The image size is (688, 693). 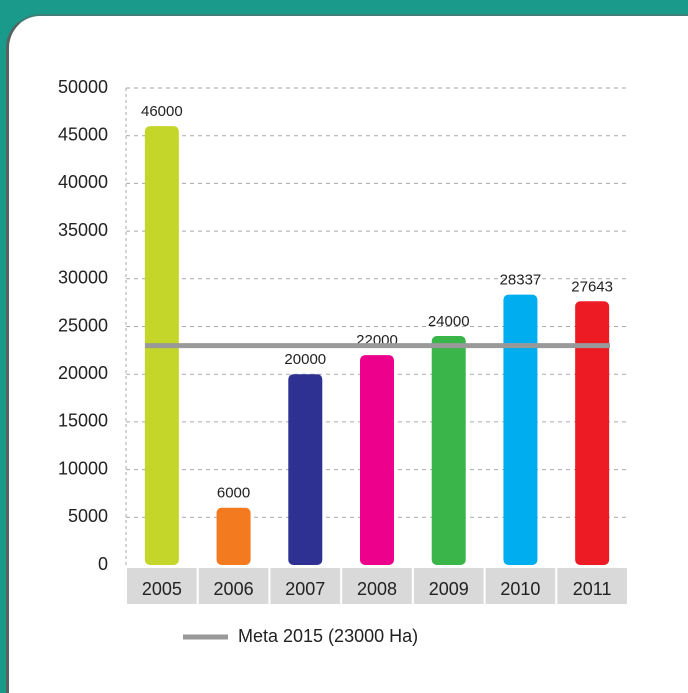 I want to click on y-tick-label: 30000, so click(x=83, y=278).